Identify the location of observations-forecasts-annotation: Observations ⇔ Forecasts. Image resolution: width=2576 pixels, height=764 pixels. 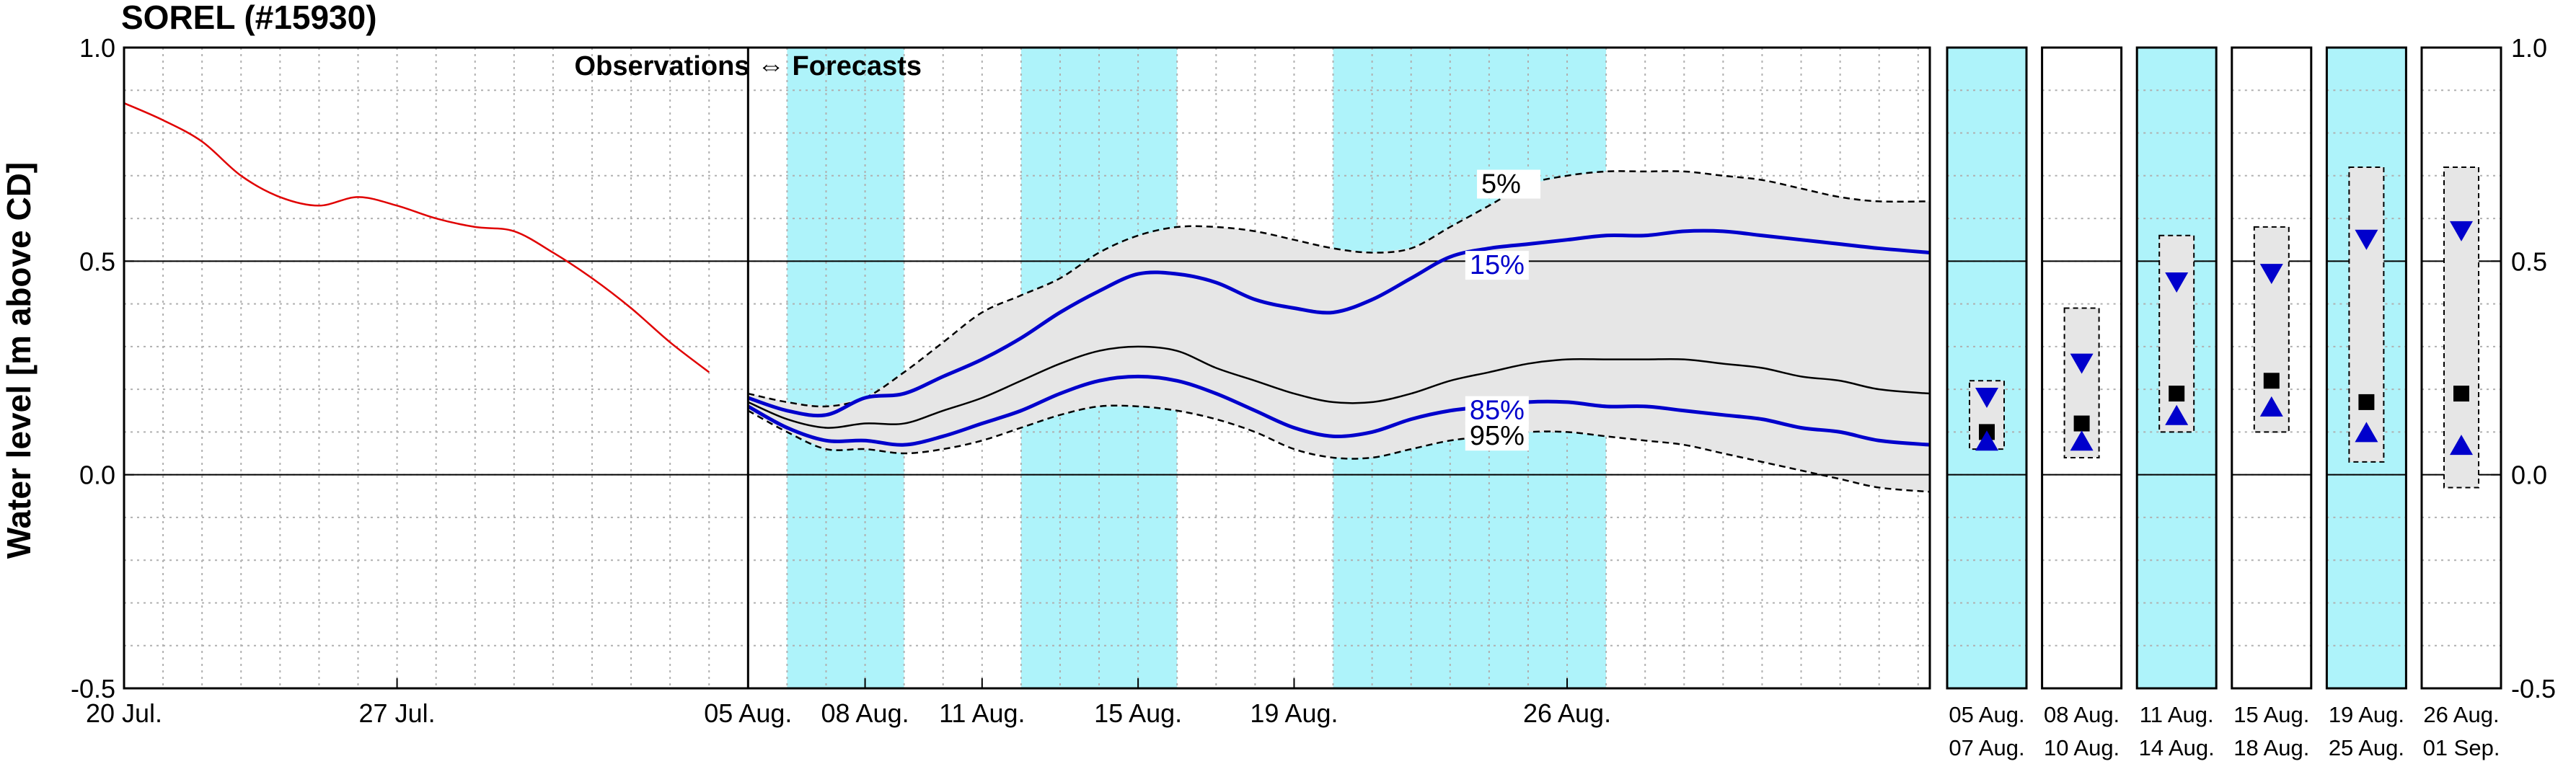
(748, 66).